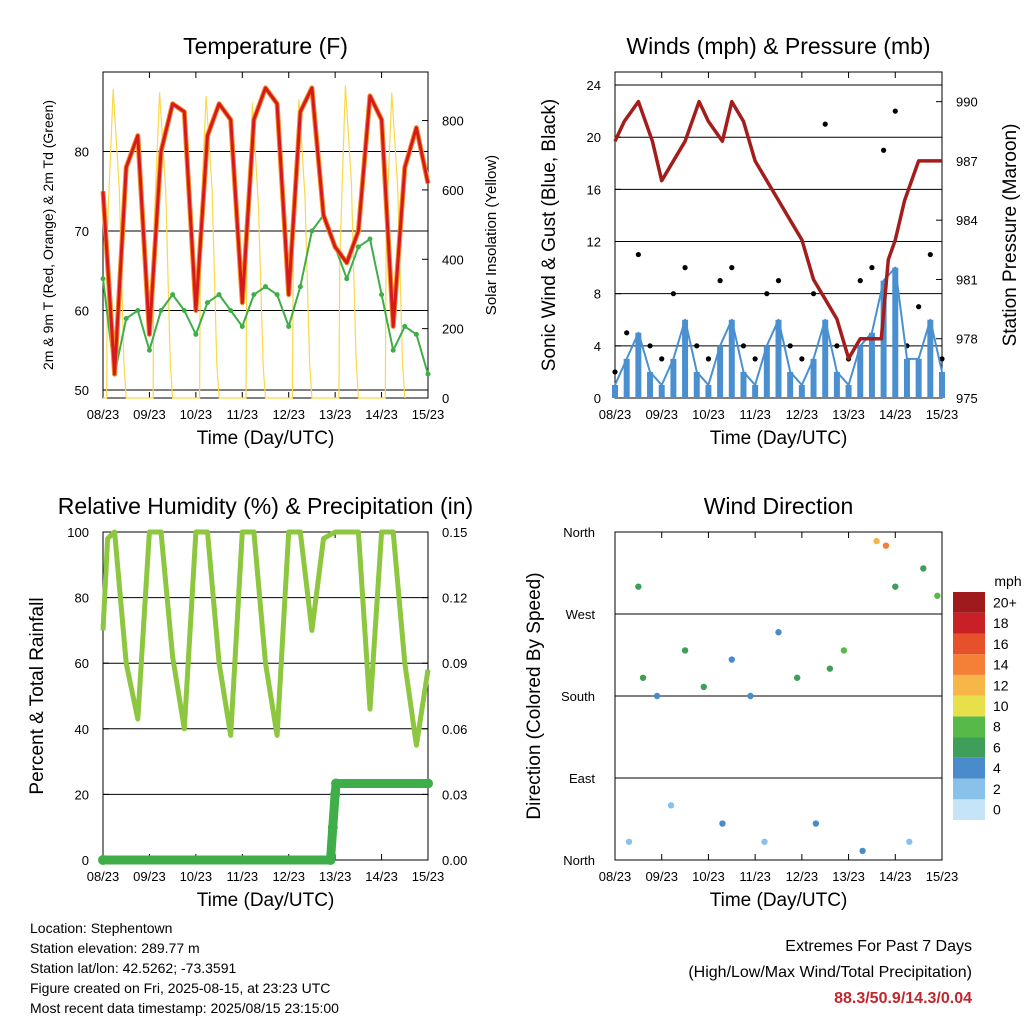 The width and height of the screenshot is (1024, 1024). What do you see at coordinates (82, 794) in the screenshot?
I see `y-tick-label: 20` at bounding box center [82, 794].